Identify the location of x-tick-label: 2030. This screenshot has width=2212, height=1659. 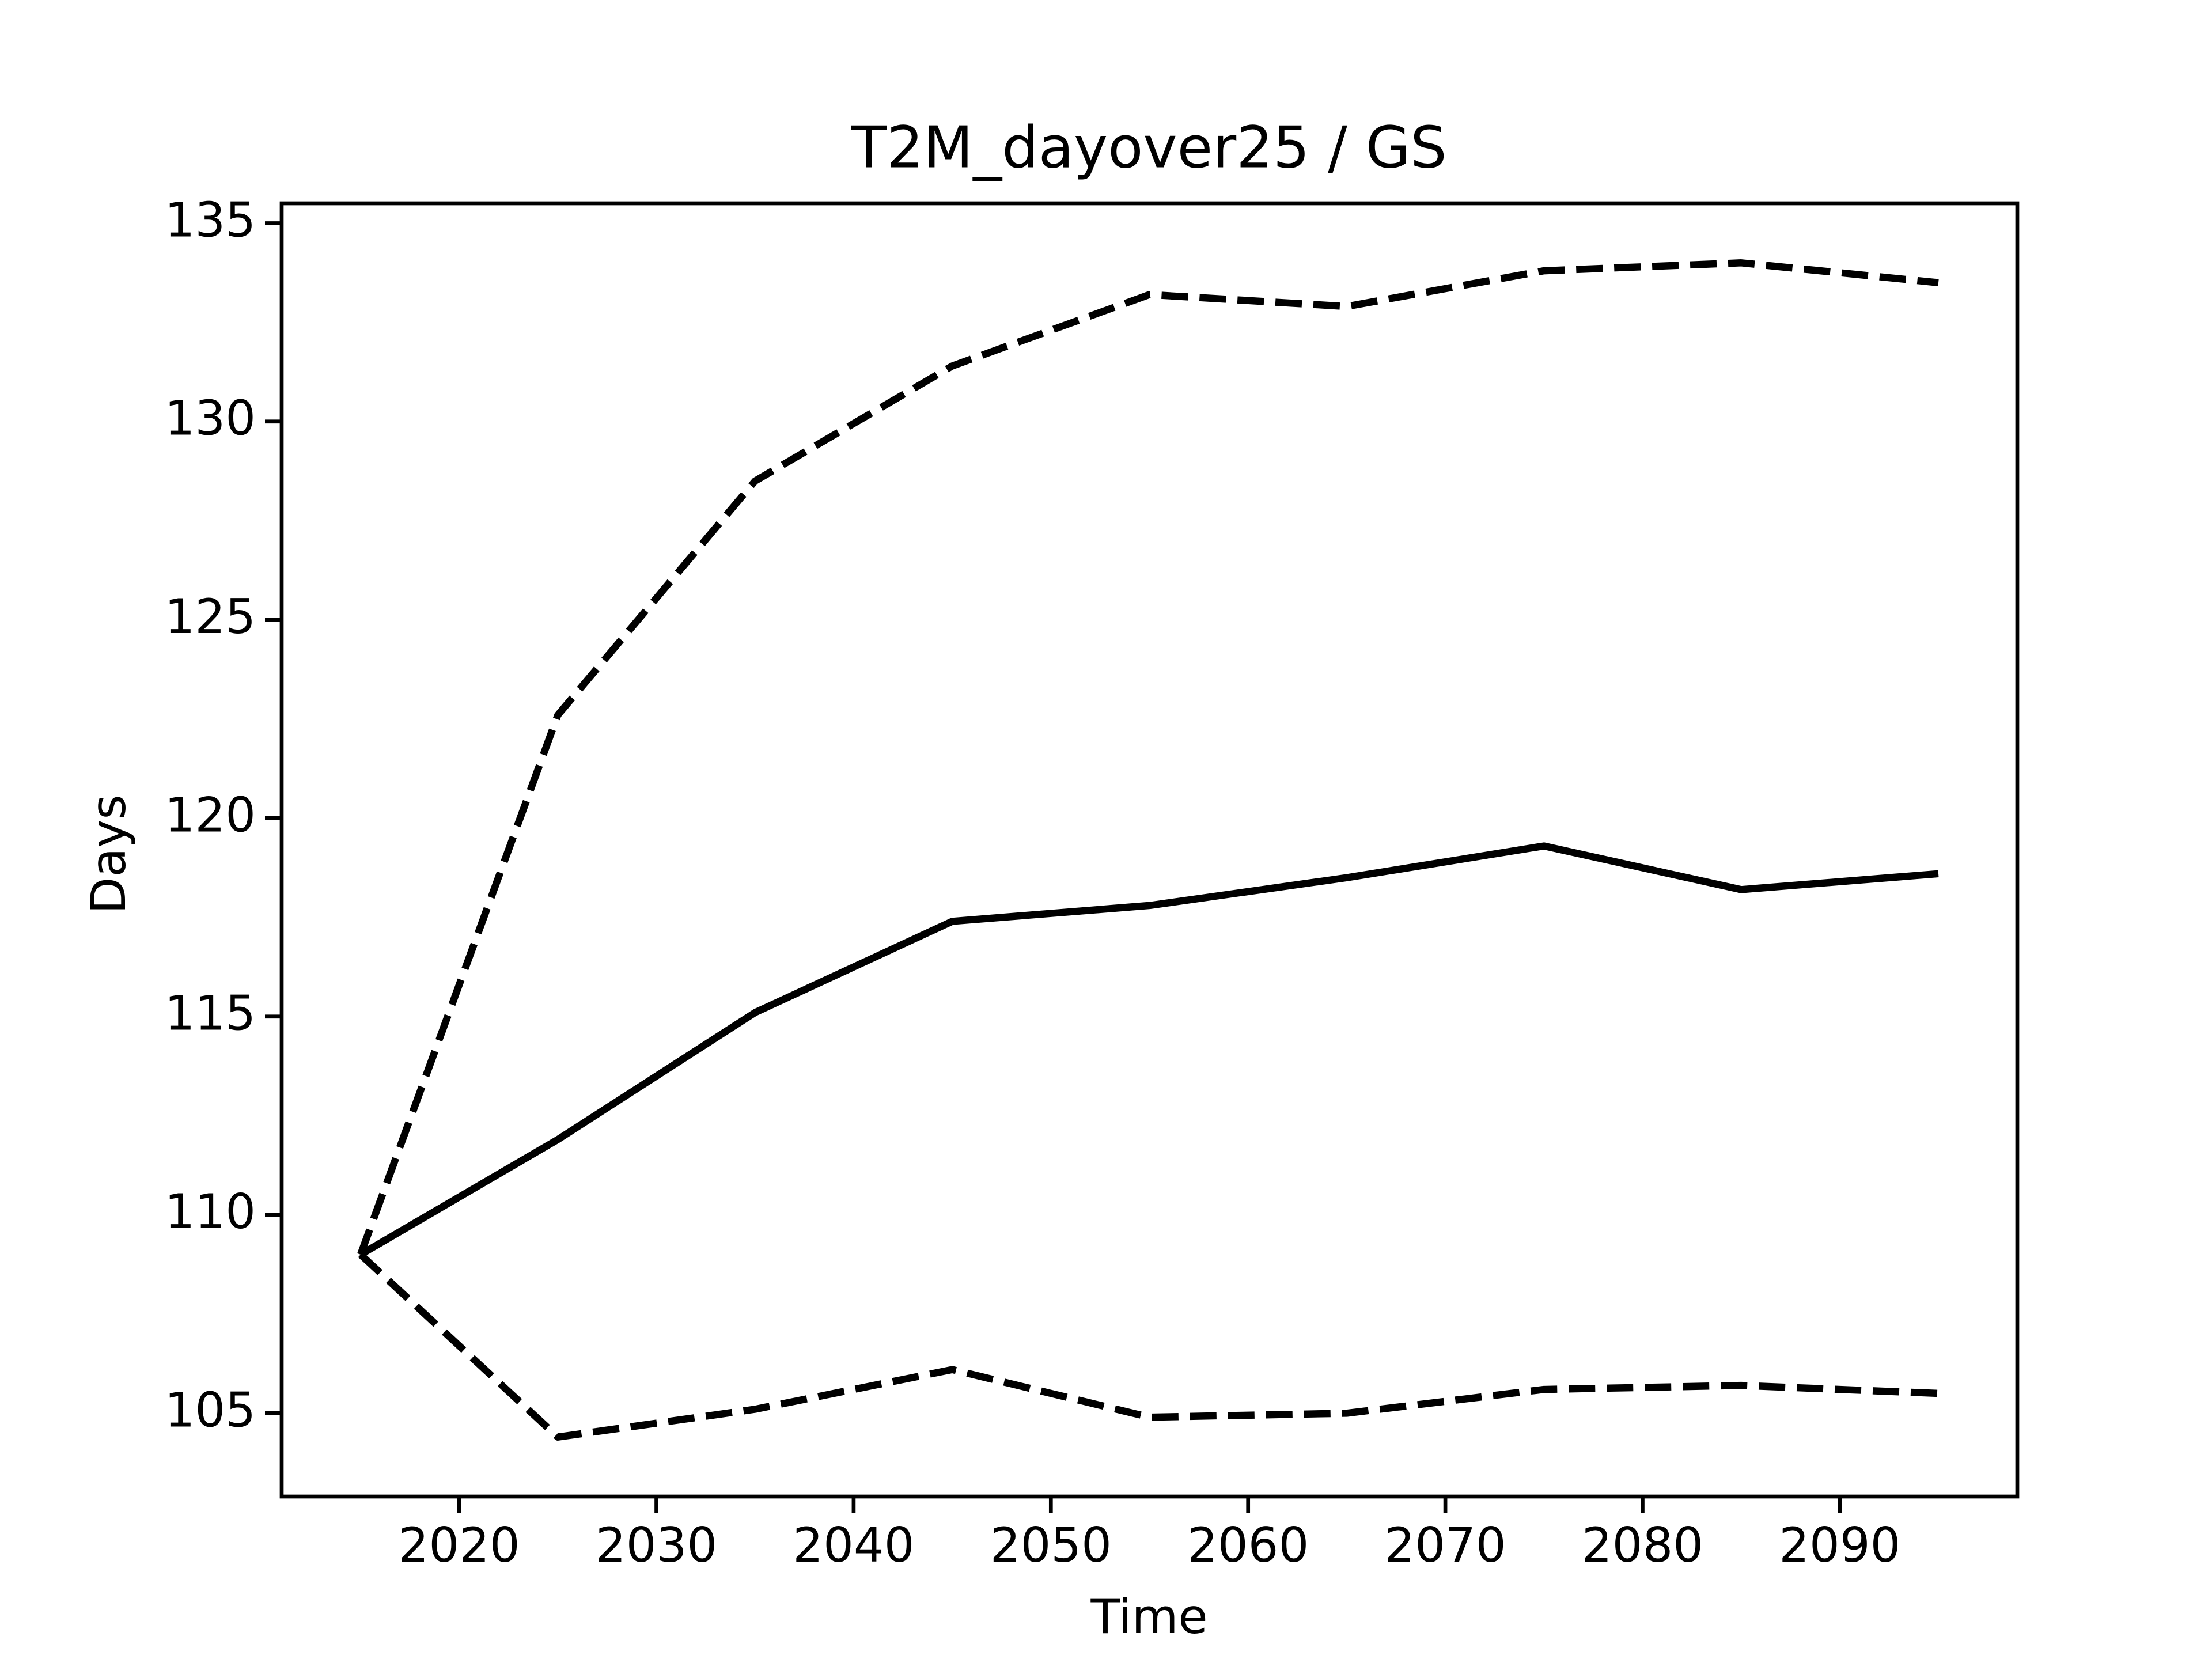
(656, 1545).